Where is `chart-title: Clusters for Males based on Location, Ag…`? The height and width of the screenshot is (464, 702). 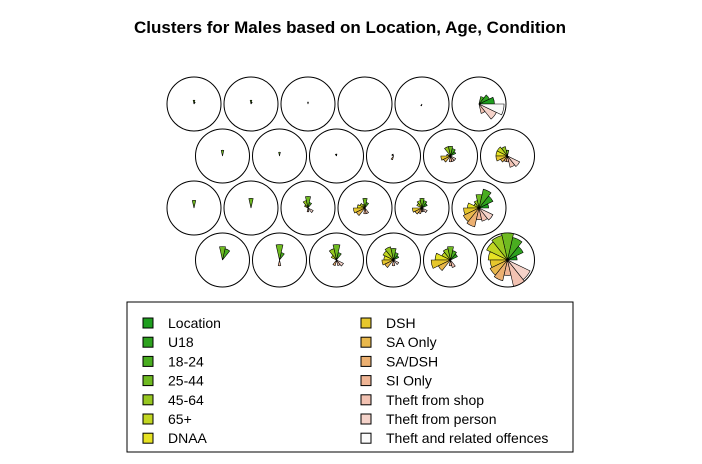
chart-title: Clusters for Males based on Location, Ag… is located at coordinates (350, 27).